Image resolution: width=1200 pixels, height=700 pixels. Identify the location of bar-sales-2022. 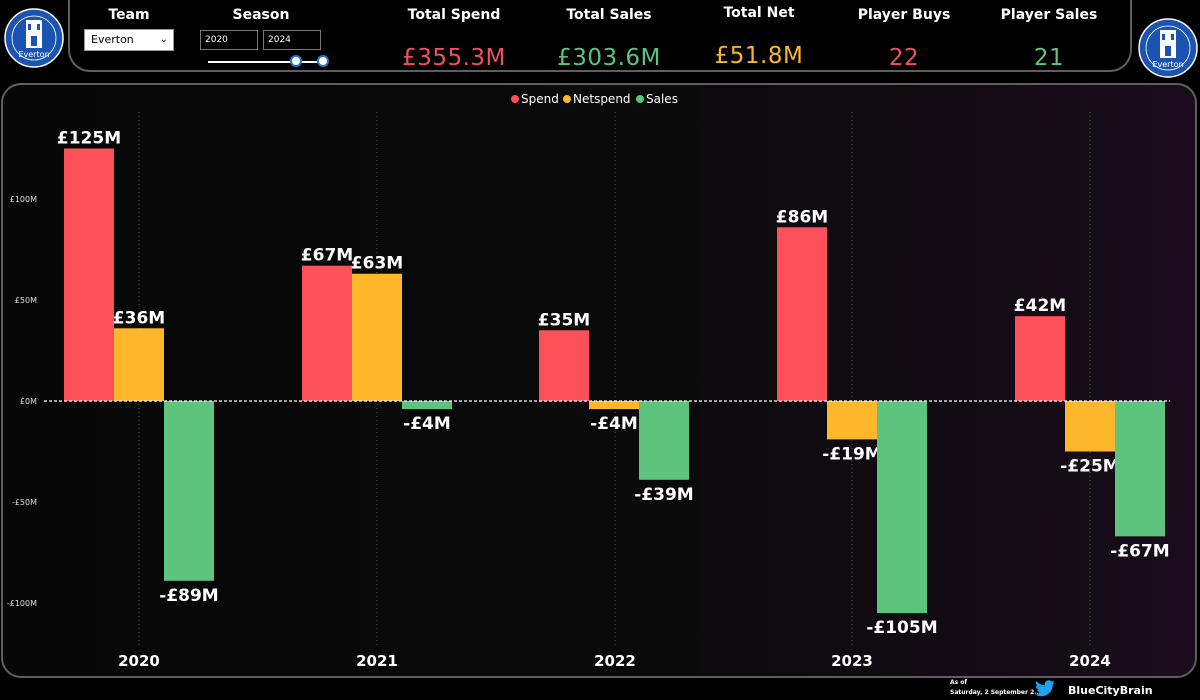
(664, 440).